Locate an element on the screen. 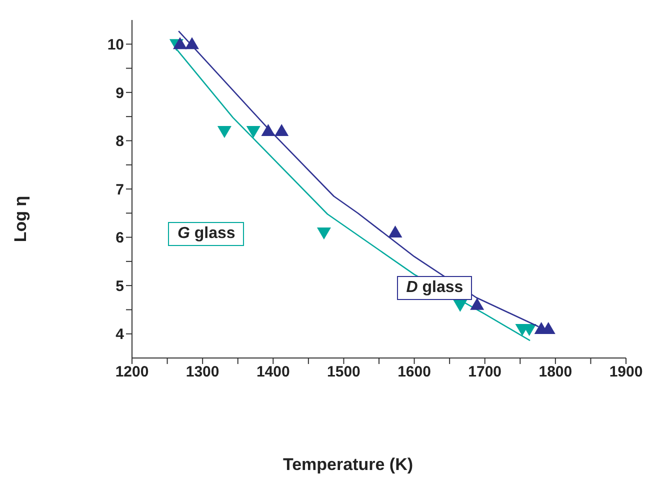  y-tick-label: 8 is located at coordinates (120, 141).